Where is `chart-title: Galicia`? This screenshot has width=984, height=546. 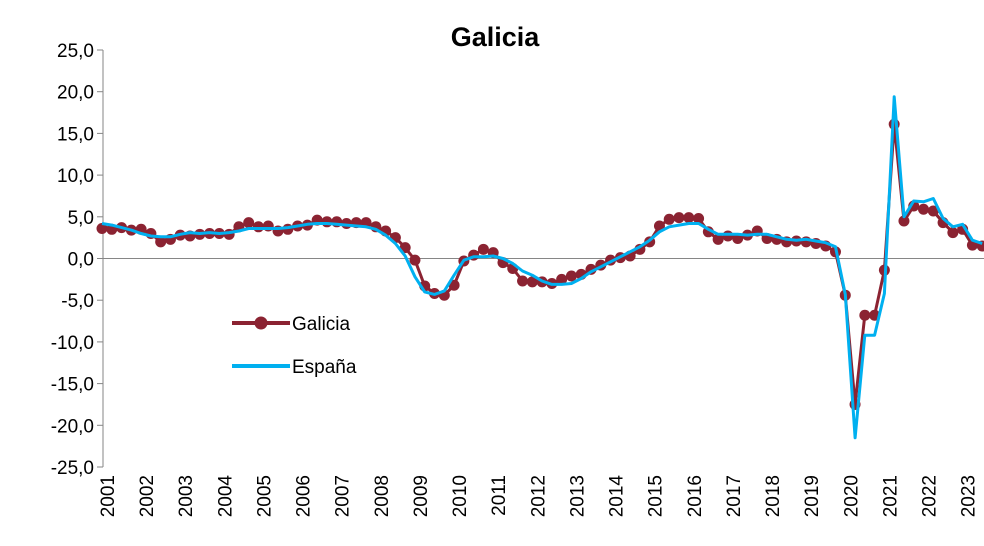 chart-title: Galicia is located at coordinates (496, 37).